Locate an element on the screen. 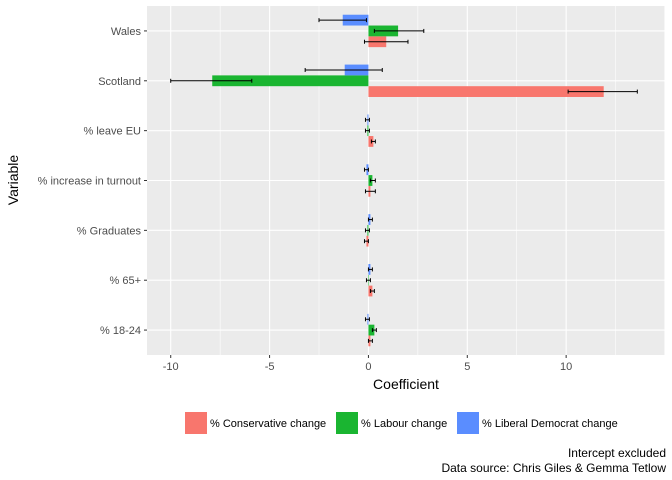 The image size is (672, 480). errorbar-scotland-liberal-democrat-change is located at coordinates (343, 69).